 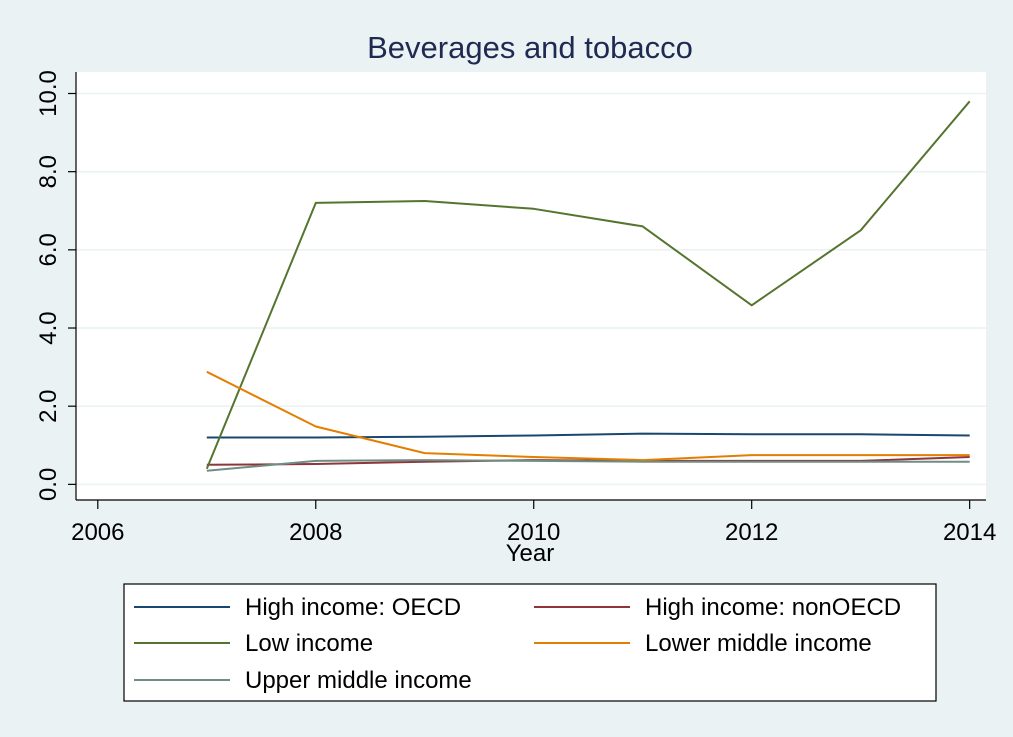 I want to click on legend-label: Upper middle income, so click(x=358, y=680).